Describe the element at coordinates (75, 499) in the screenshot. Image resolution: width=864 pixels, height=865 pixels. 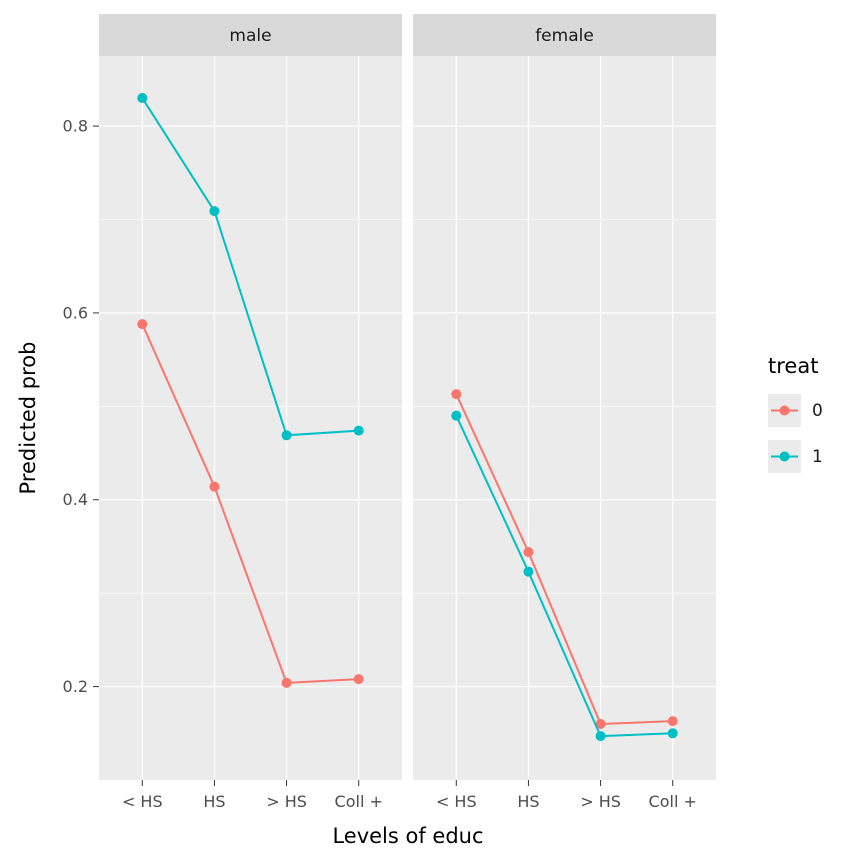
I see `y-tick-label: 0.4` at that location.